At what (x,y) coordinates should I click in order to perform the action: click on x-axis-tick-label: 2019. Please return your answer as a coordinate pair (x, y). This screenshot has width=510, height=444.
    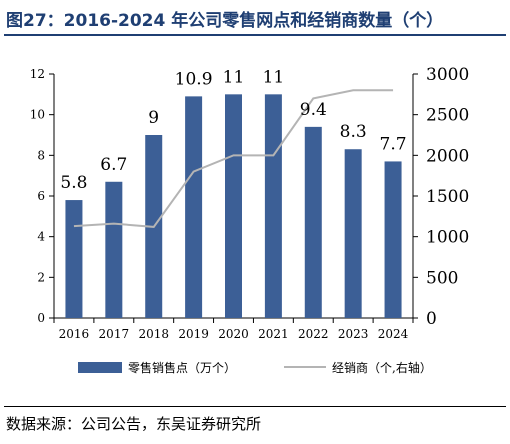
    Looking at the image, I should click on (193, 334).